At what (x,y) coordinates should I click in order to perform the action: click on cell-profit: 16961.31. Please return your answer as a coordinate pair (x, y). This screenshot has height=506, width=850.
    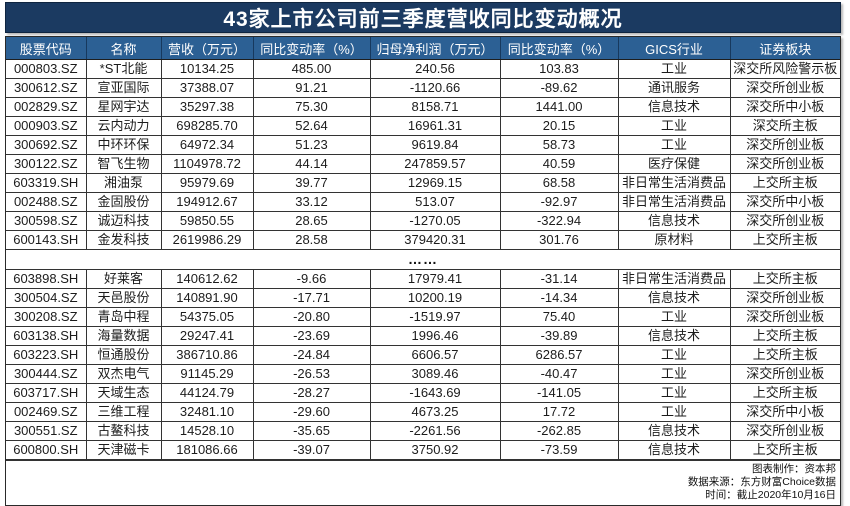
    Looking at the image, I should click on (435, 126).